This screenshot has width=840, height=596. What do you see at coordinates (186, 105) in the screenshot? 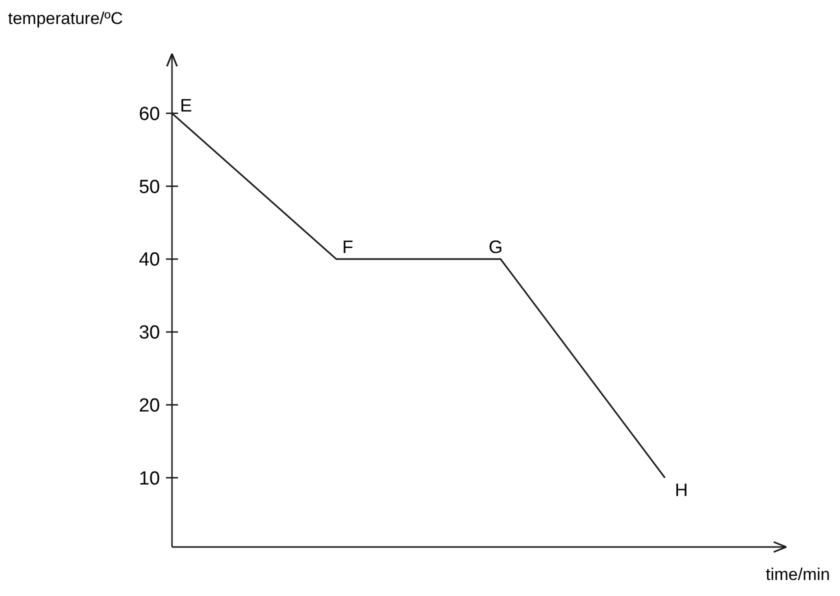
I see `annotation: E` at bounding box center [186, 105].